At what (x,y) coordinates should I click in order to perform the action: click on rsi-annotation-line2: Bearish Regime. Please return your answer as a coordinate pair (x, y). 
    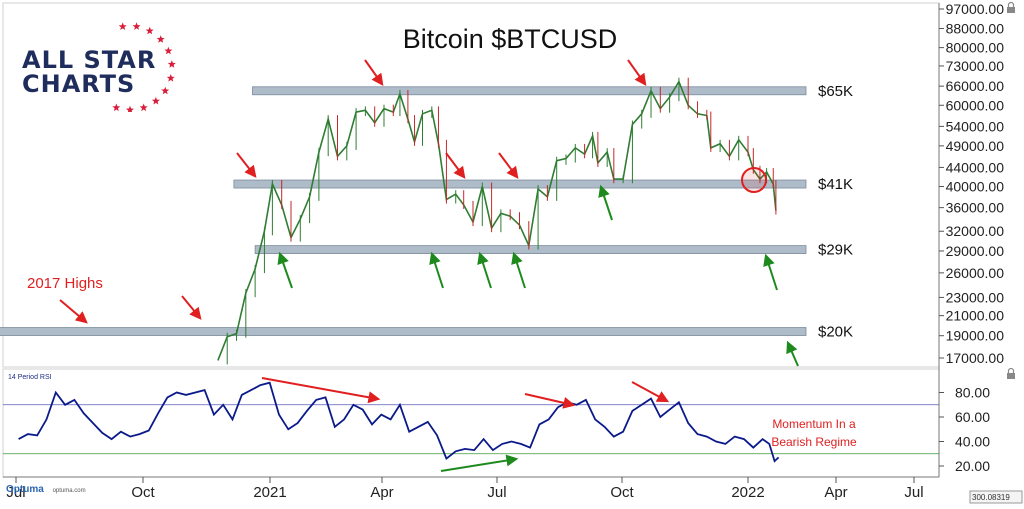
    Looking at the image, I should click on (814, 442).